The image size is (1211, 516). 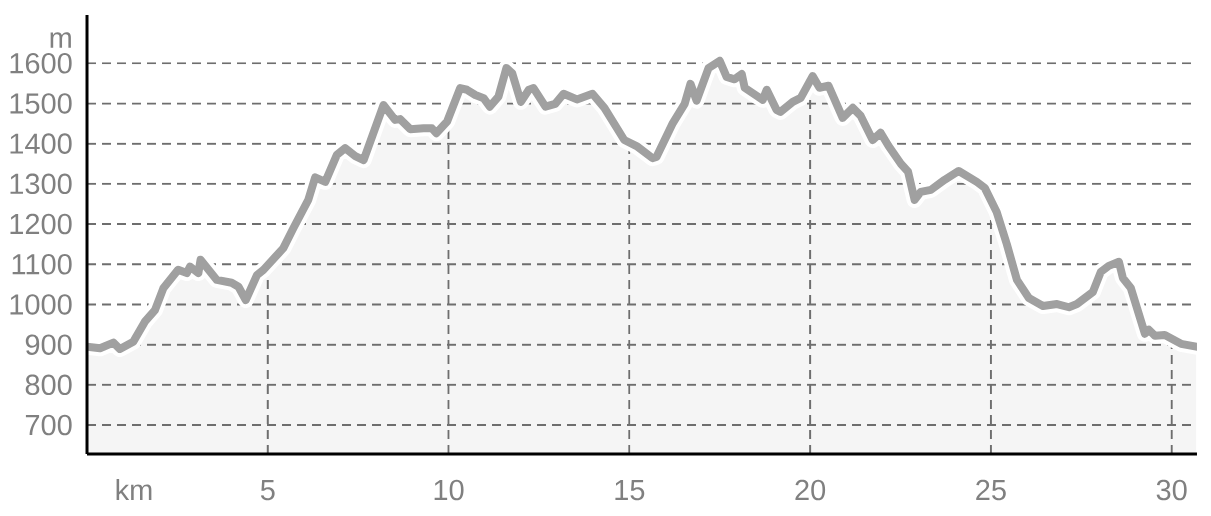 What do you see at coordinates (134, 489) in the screenshot?
I see `x-axis-title: km` at bounding box center [134, 489].